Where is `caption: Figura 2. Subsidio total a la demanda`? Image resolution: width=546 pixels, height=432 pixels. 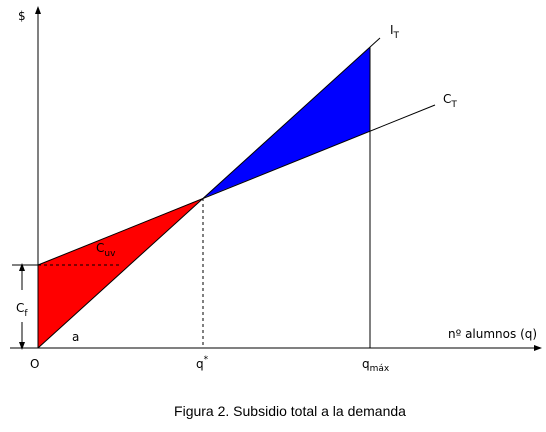 caption: Figura 2. Subsidio total a la demanda is located at coordinates (290, 411).